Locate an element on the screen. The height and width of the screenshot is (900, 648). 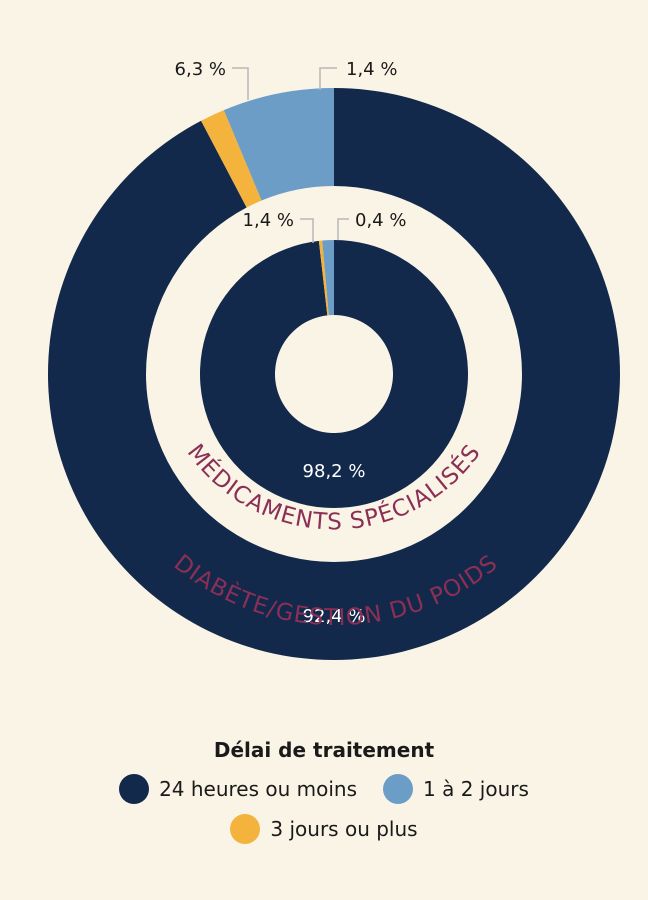
inner-slice-24-heures is located at coordinates (333, 374).